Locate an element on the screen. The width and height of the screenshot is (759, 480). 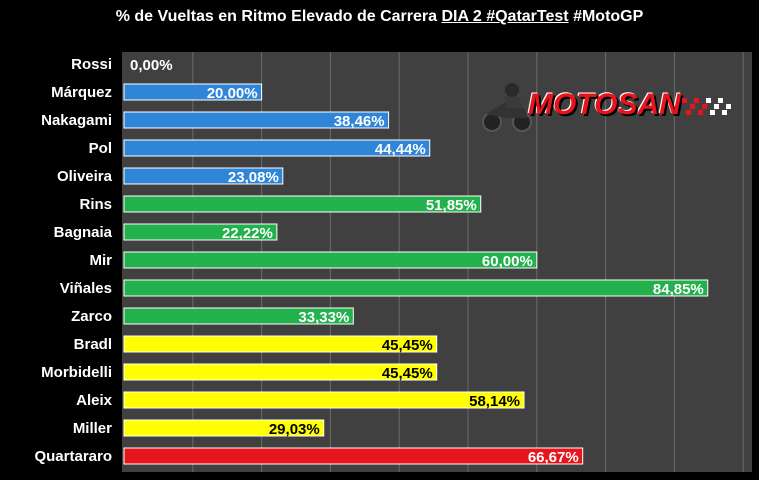
motosan-logo: MOTOSAN is located at coordinates (611, 106).